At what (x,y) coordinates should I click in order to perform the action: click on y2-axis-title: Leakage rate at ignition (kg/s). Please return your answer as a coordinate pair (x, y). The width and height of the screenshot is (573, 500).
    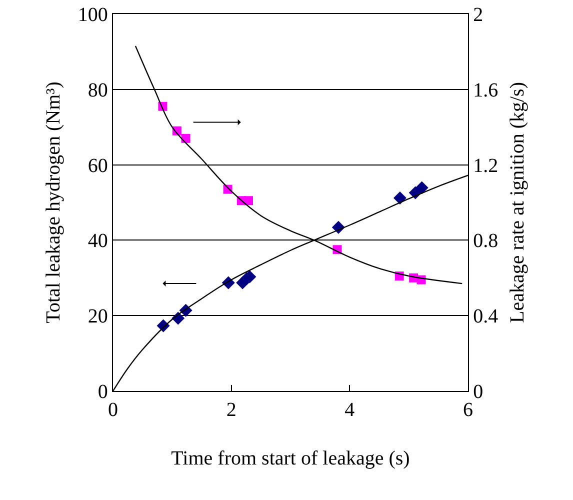
    Looking at the image, I should click on (517, 203).